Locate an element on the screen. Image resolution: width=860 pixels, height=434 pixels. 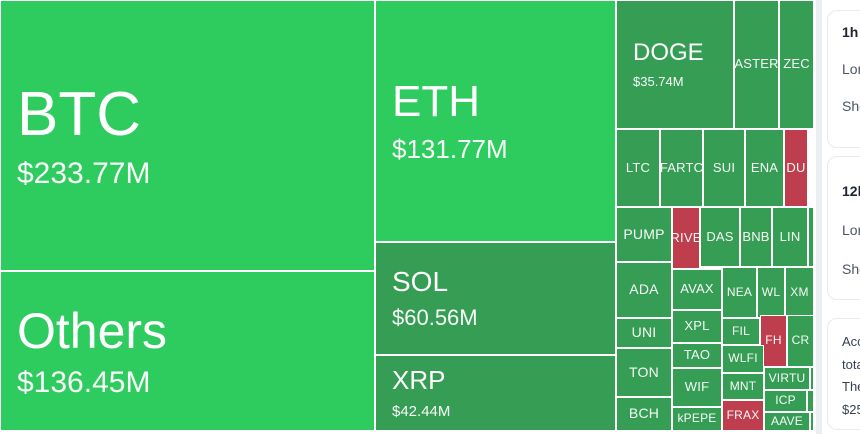
treemap-tile-bnb: BNB is located at coordinates (756, 237).